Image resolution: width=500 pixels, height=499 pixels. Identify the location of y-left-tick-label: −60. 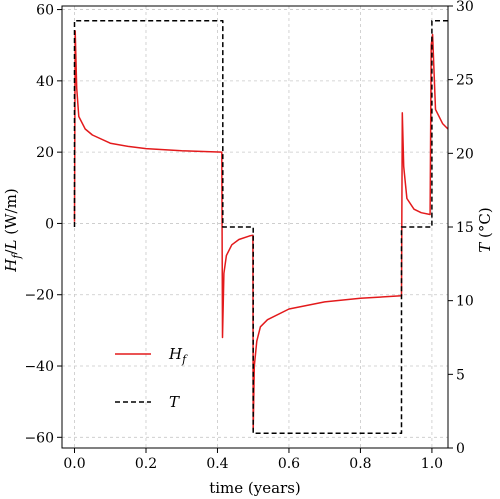
(39, 438).